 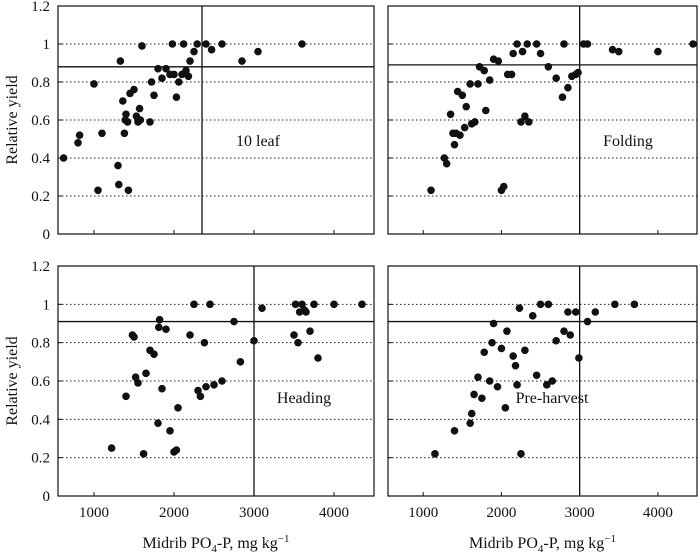 I want to click on y-axis-title: Relative yield, so click(x=12, y=380).